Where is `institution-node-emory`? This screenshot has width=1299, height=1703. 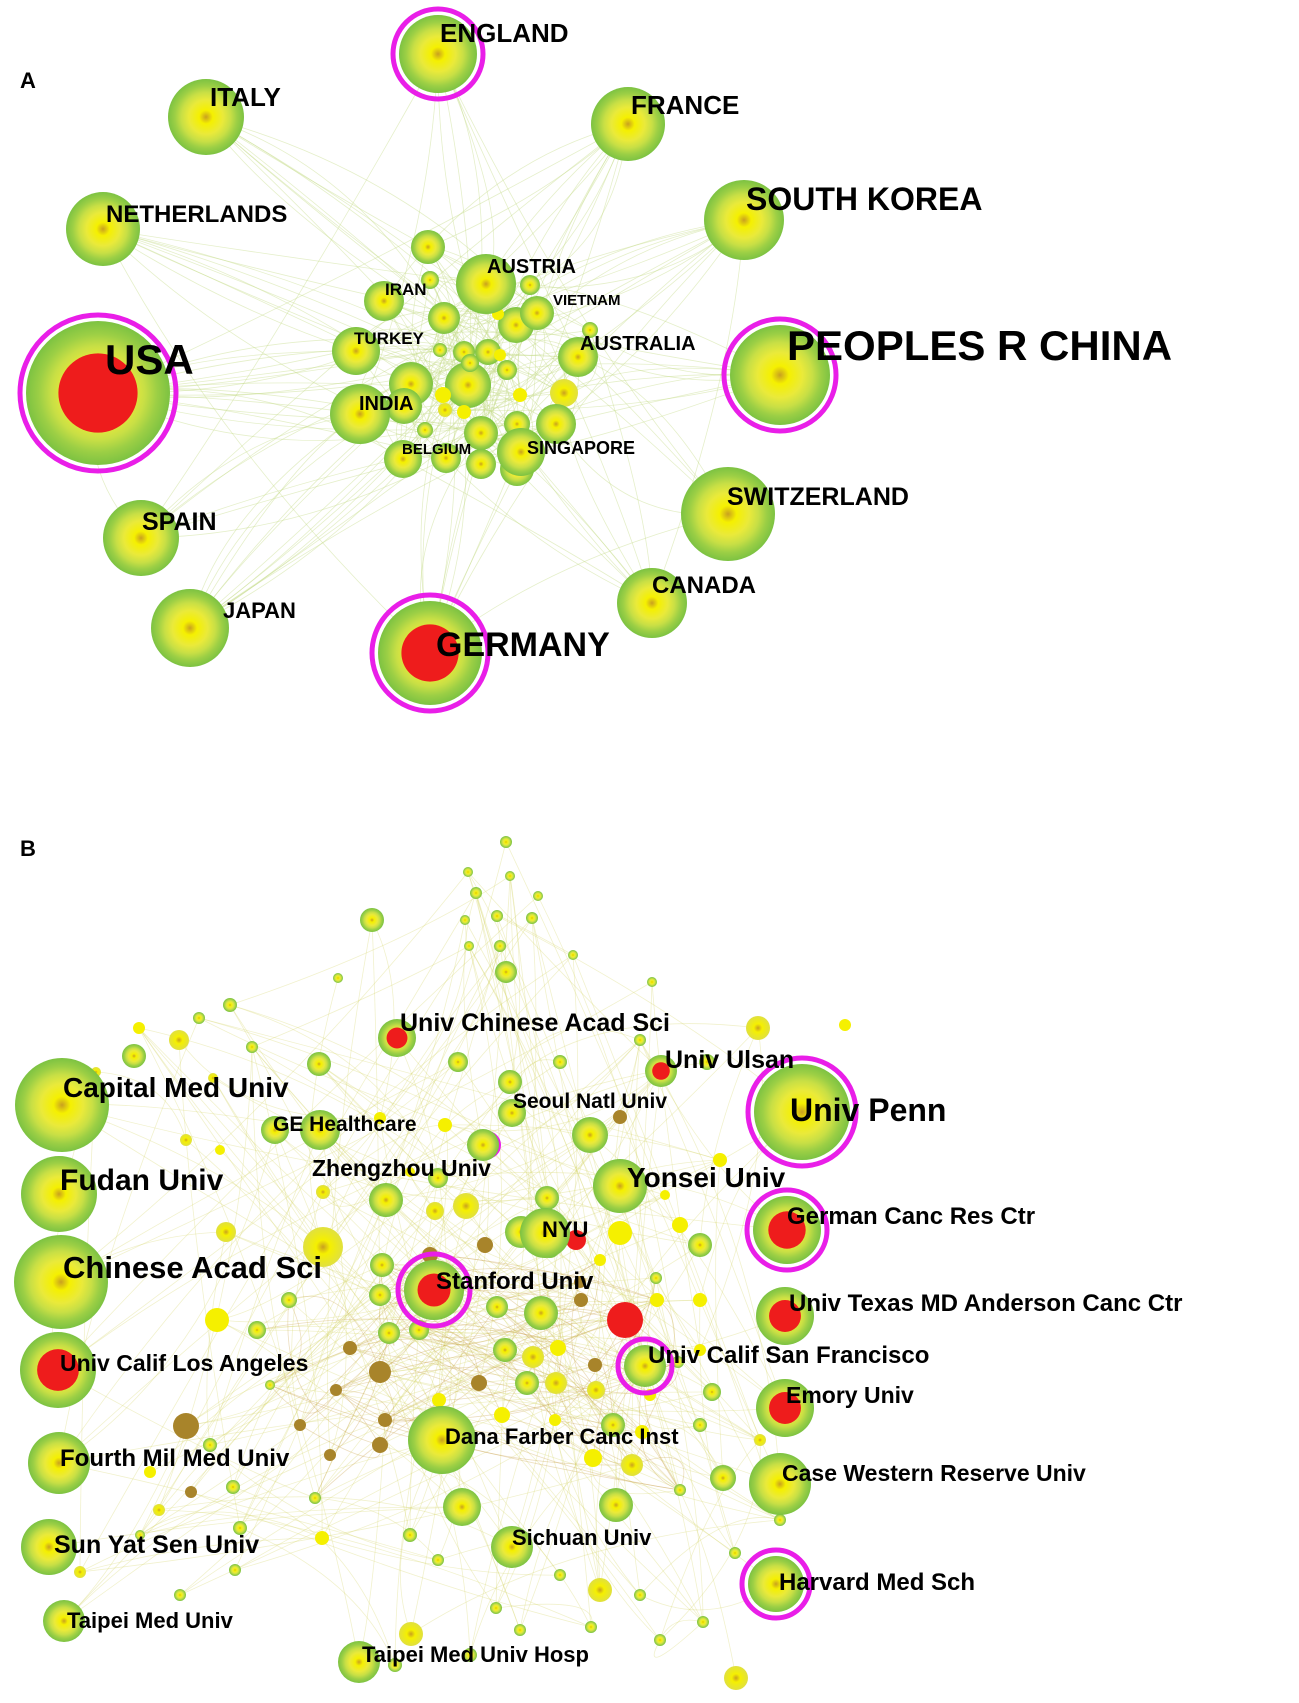 institution-node-emory is located at coordinates (785, 1408).